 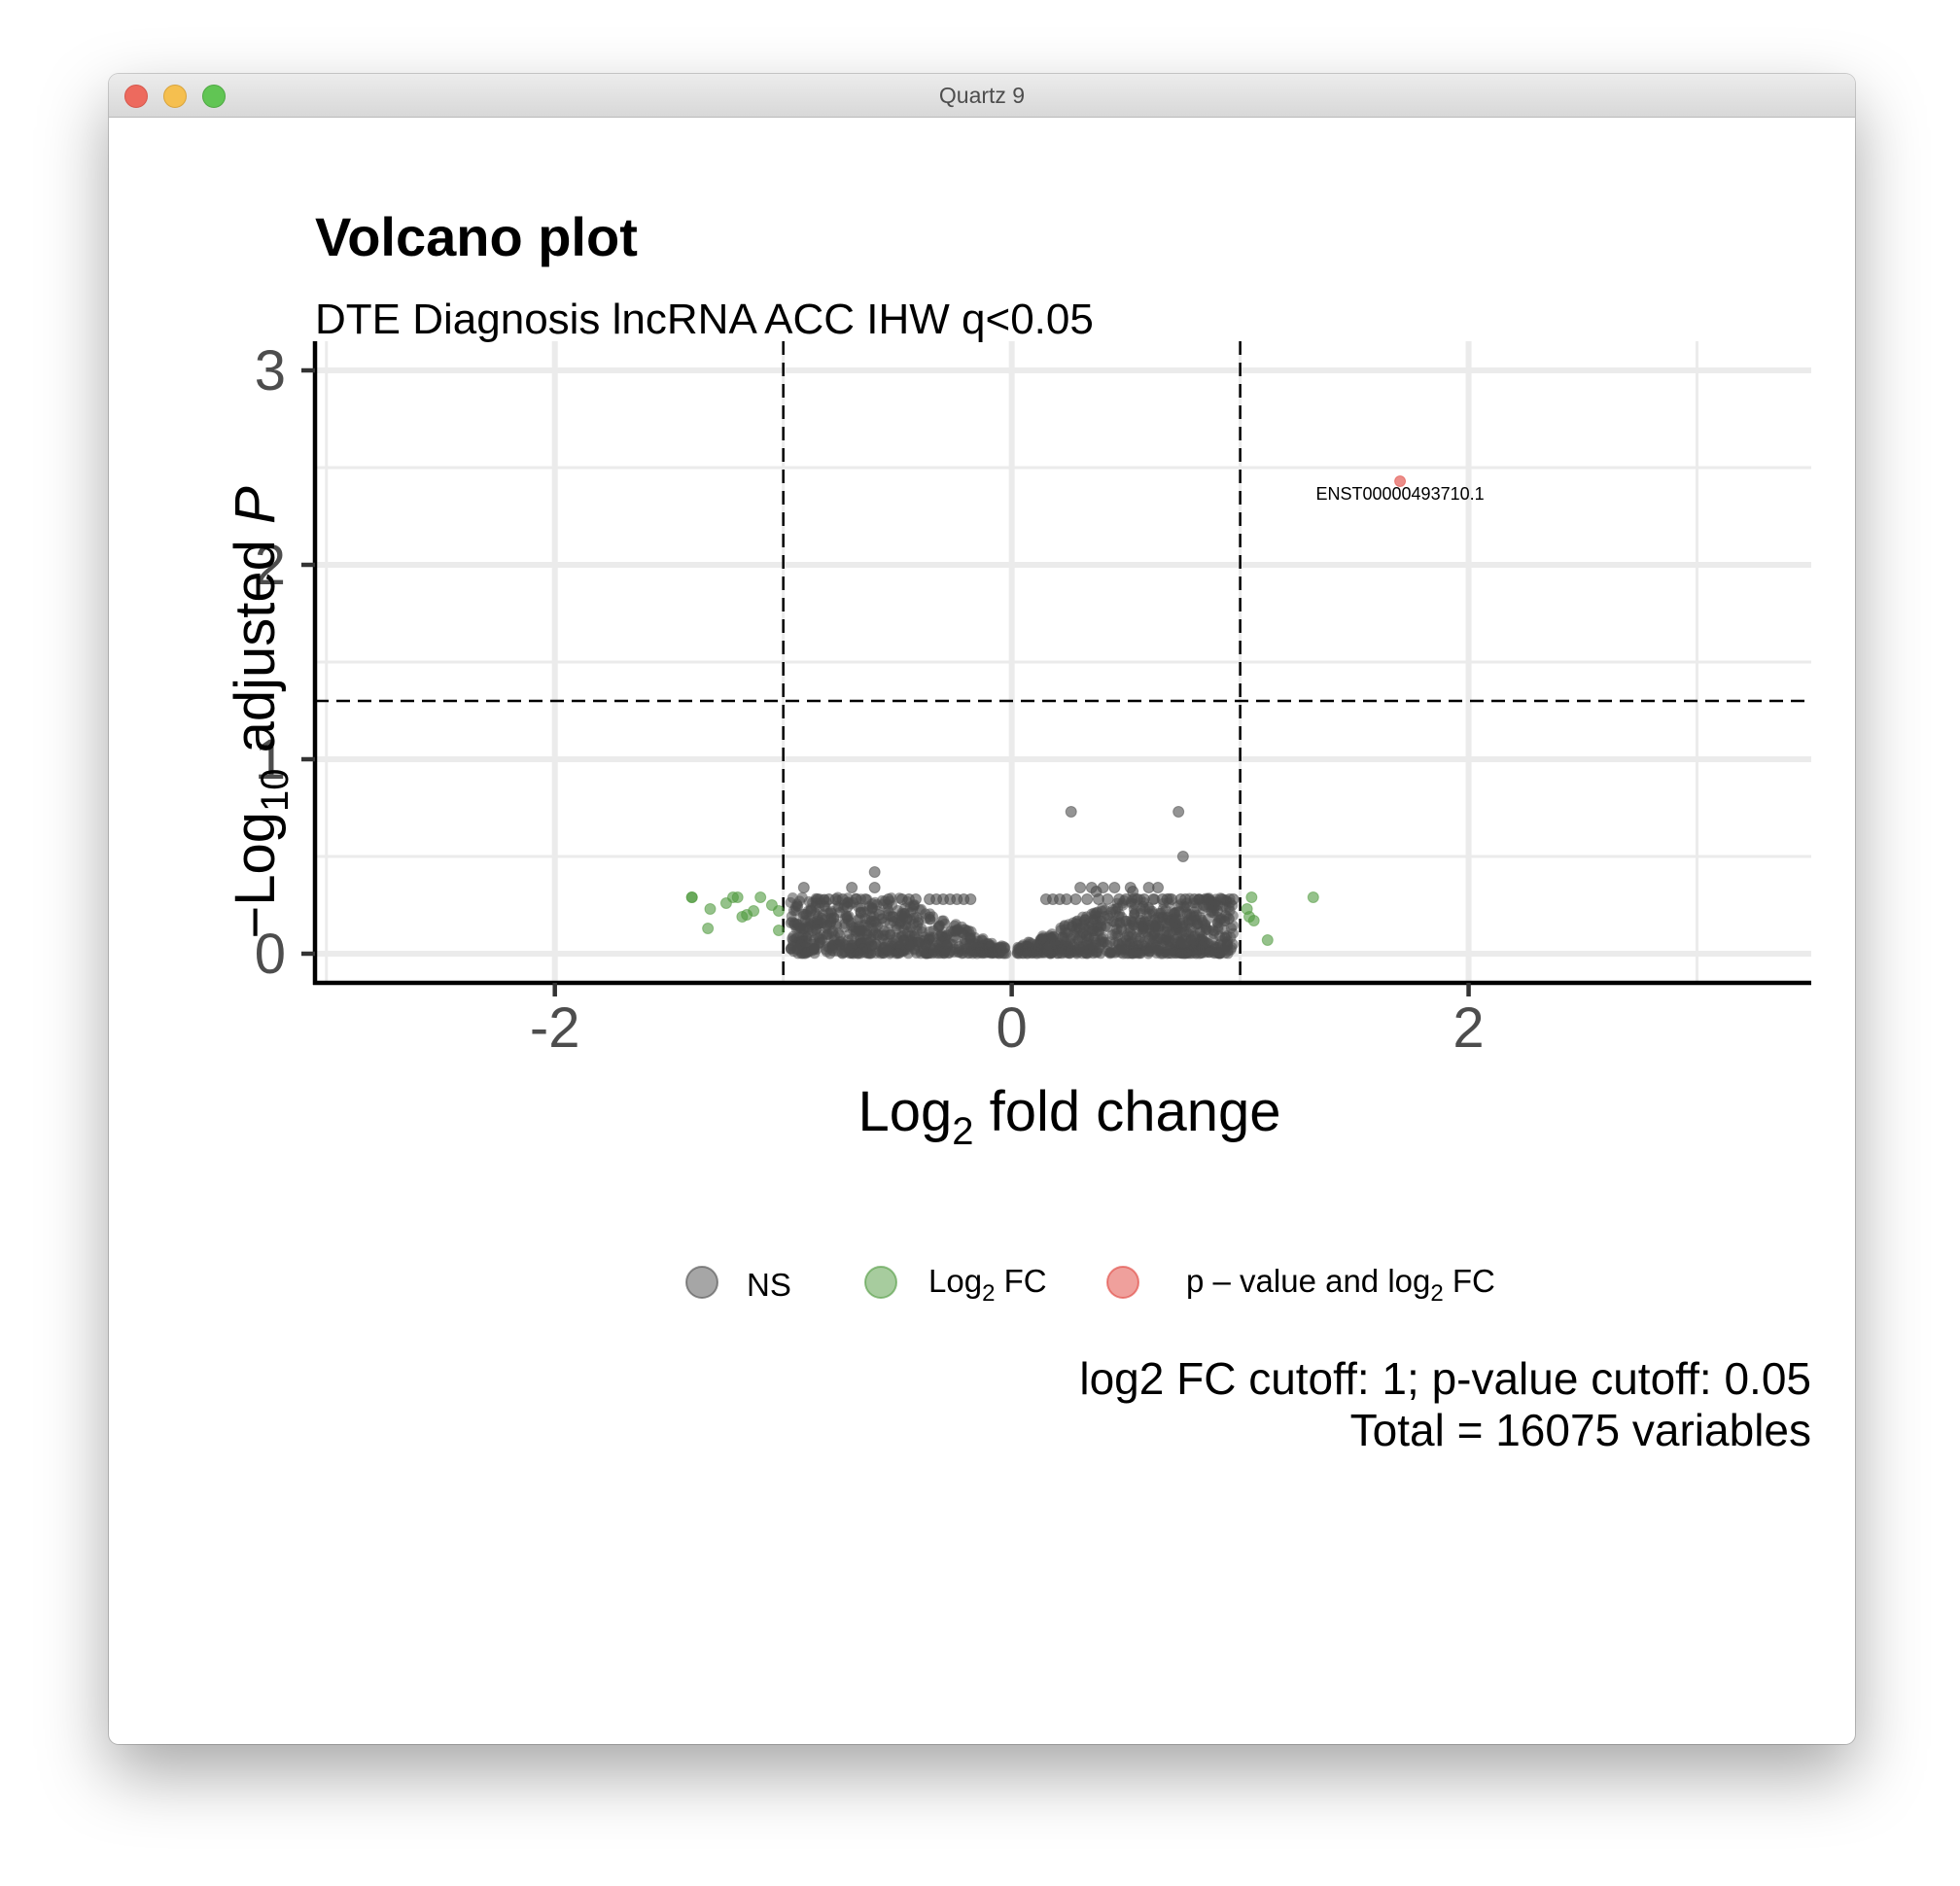 What do you see at coordinates (1580, 1430) in the screenshot?
I see `caption-total: Total = 16075 variables` at bounding box center [1580, 1430].